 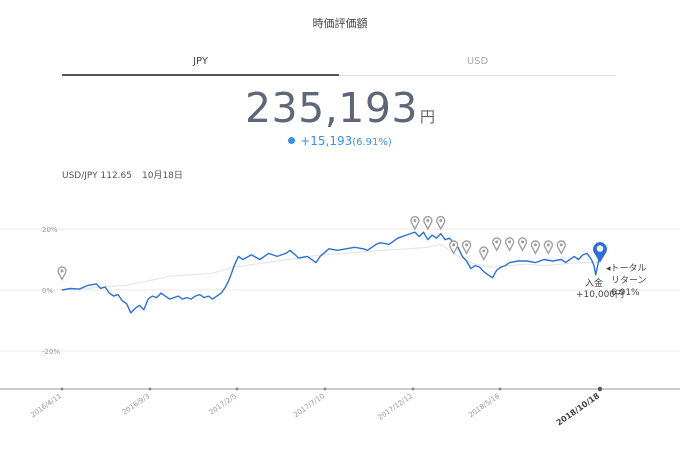 I want to click on x-tick-label: 2017/12/12, so click(x=395, y=407).